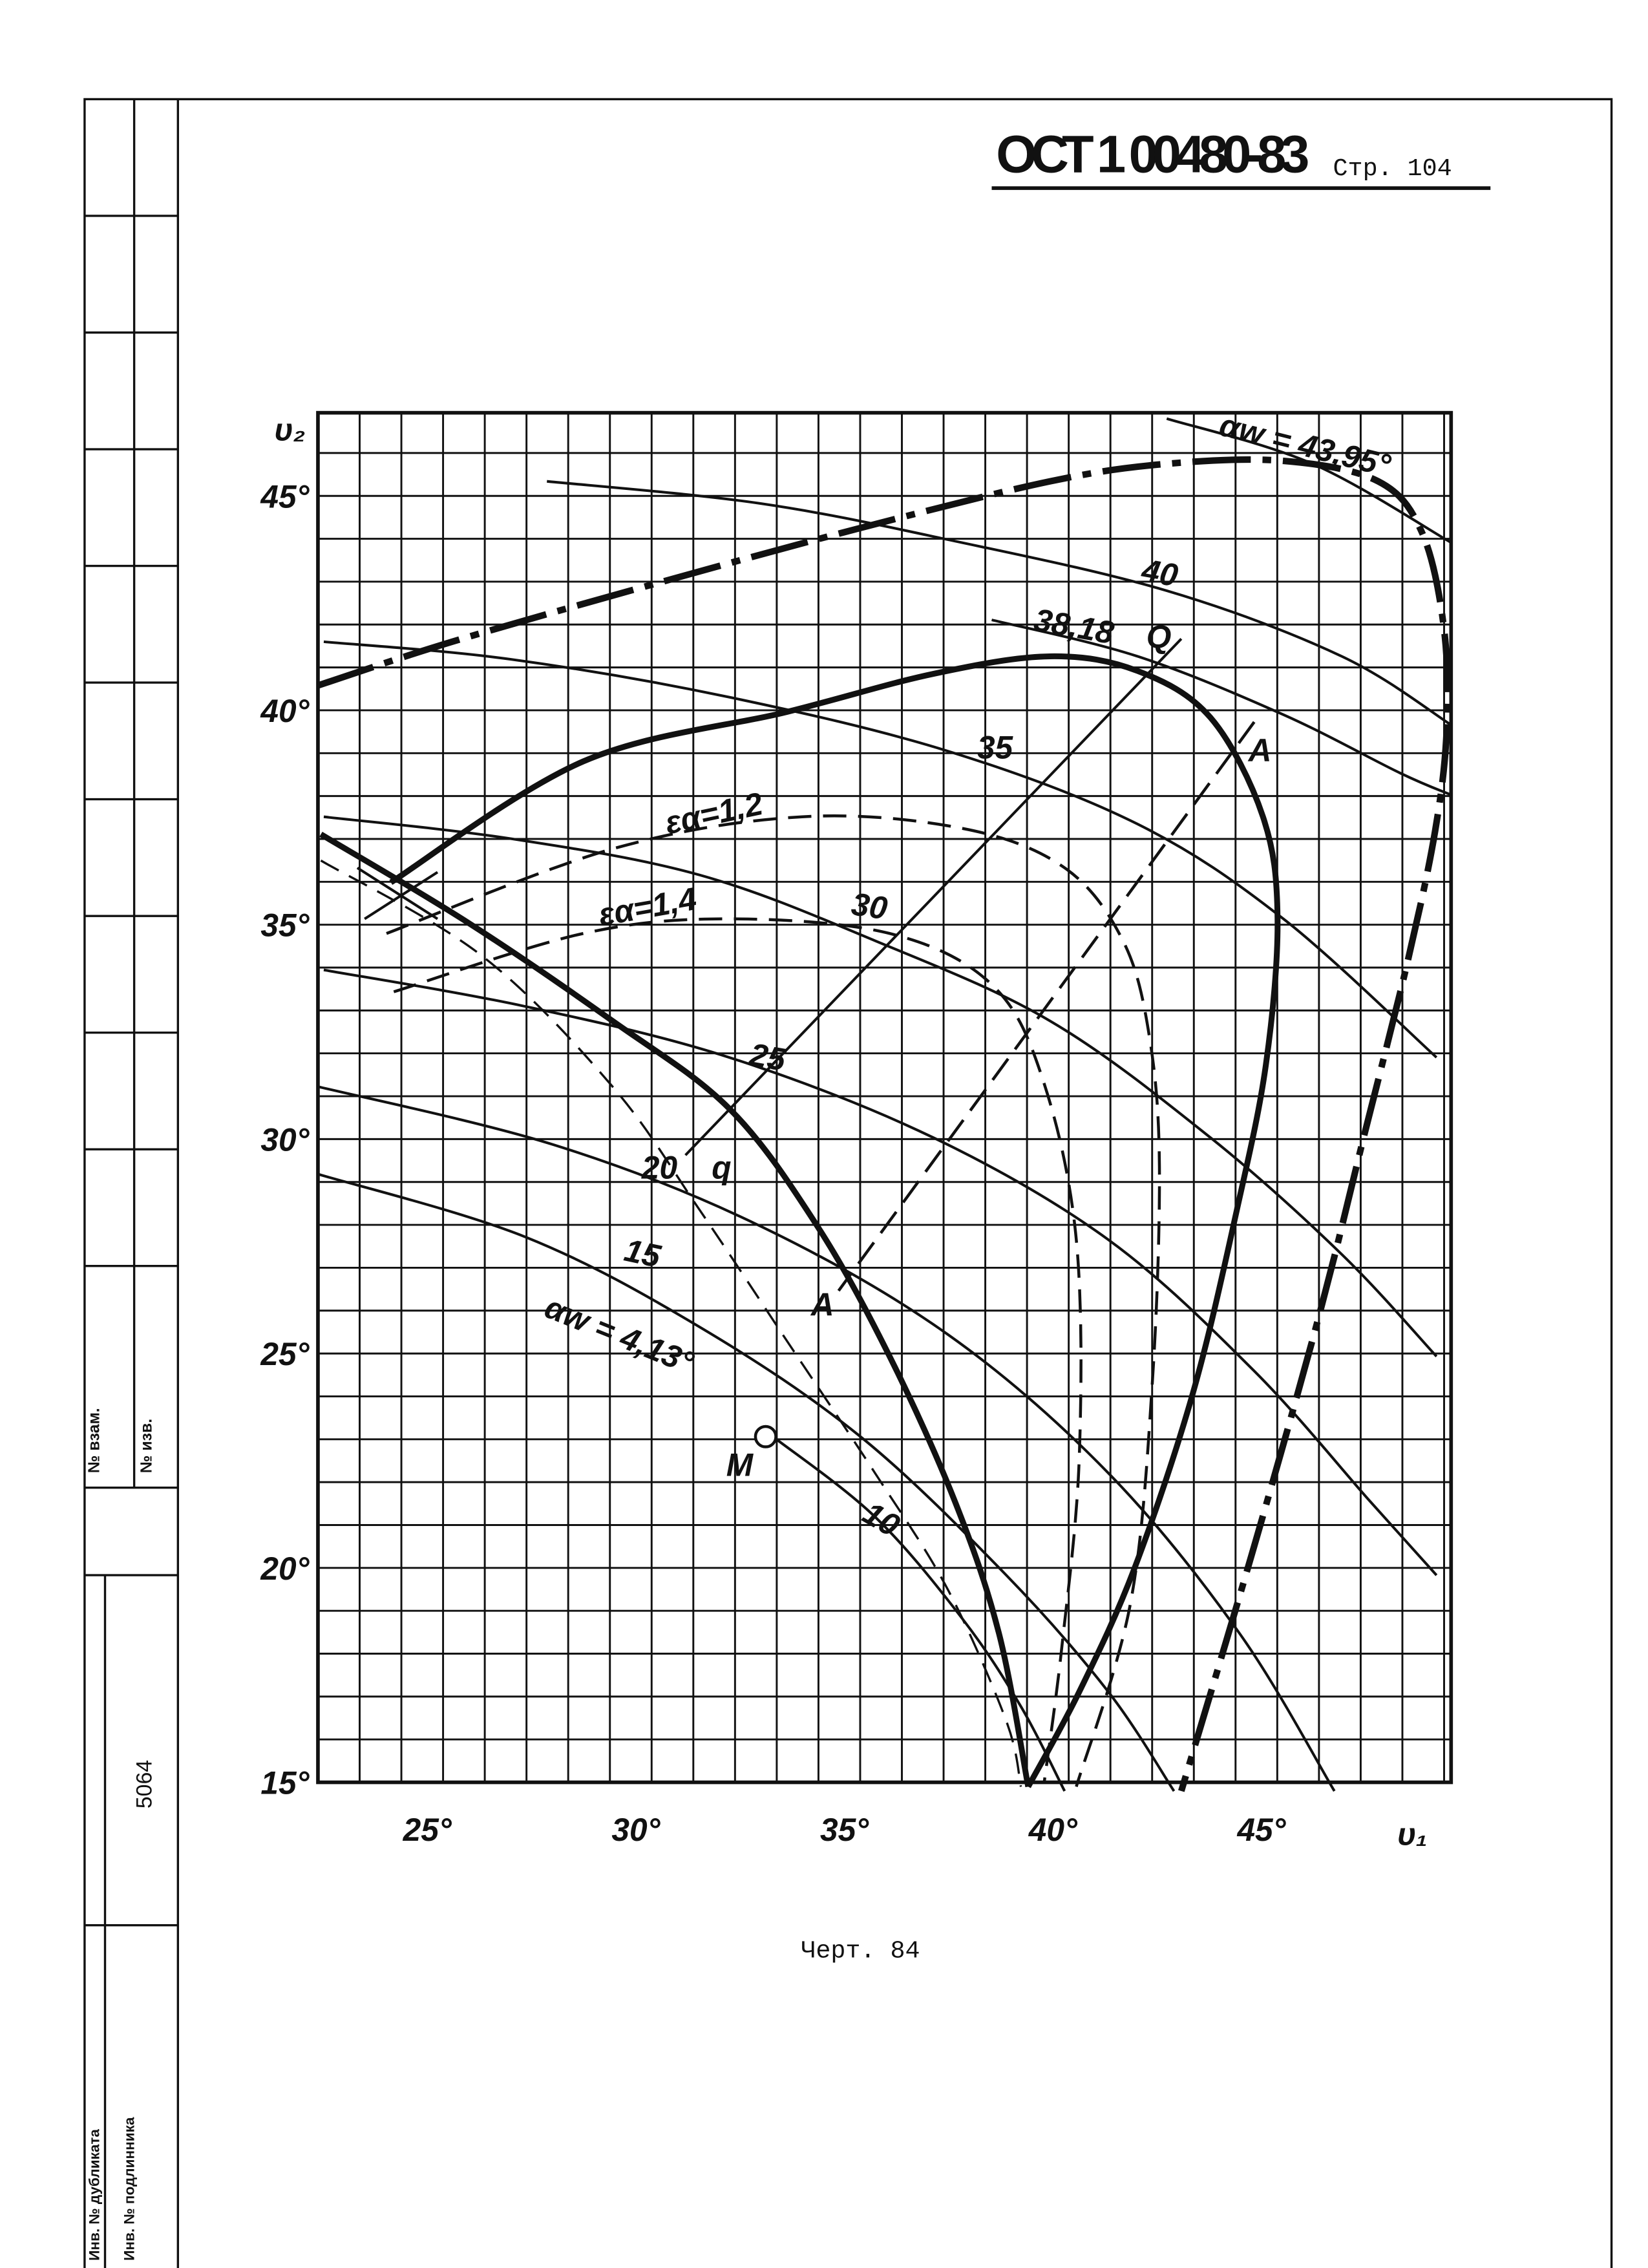 This screenshot has height=2268, width=1648. Describe the element at coordinates (285, 1783) in the screenshot. I see `y-tick-label: 15°` at that location.